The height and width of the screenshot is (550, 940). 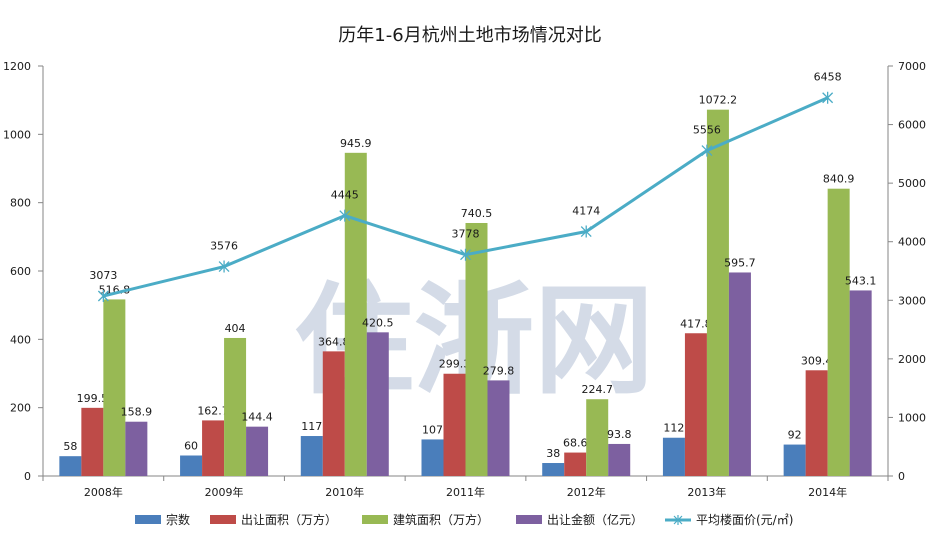 I want to click on bar-data-label: 840.9, so click(x=839, y=179).